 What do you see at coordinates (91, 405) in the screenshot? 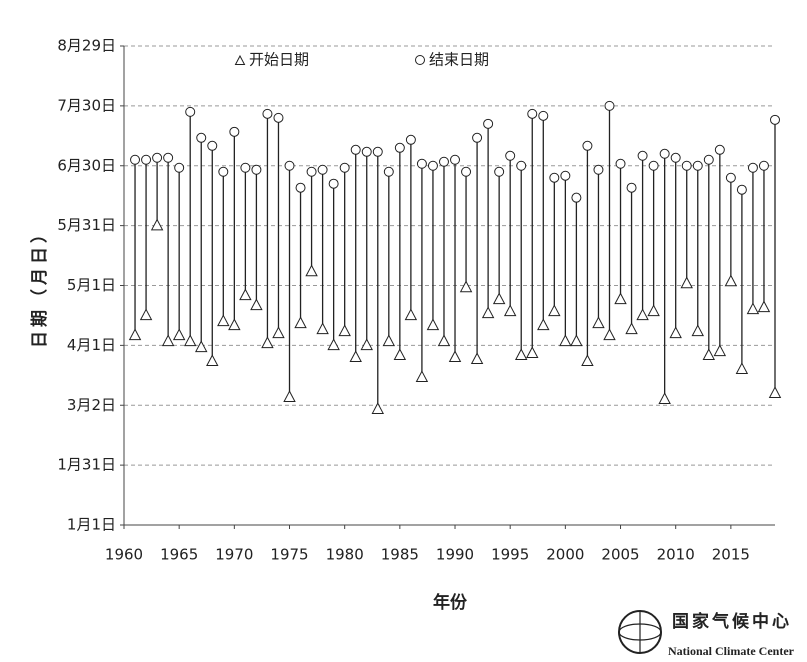
I see `y-tick-label: 3月2日` at bounding box center [91, 405].